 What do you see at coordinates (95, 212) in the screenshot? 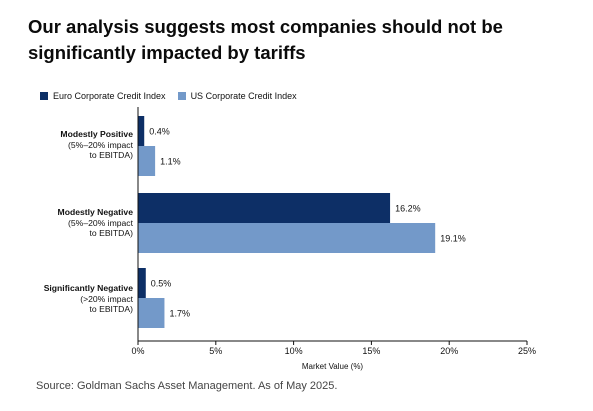
I see `category-name: Modestly Negative` at bounding box center [95, 212].